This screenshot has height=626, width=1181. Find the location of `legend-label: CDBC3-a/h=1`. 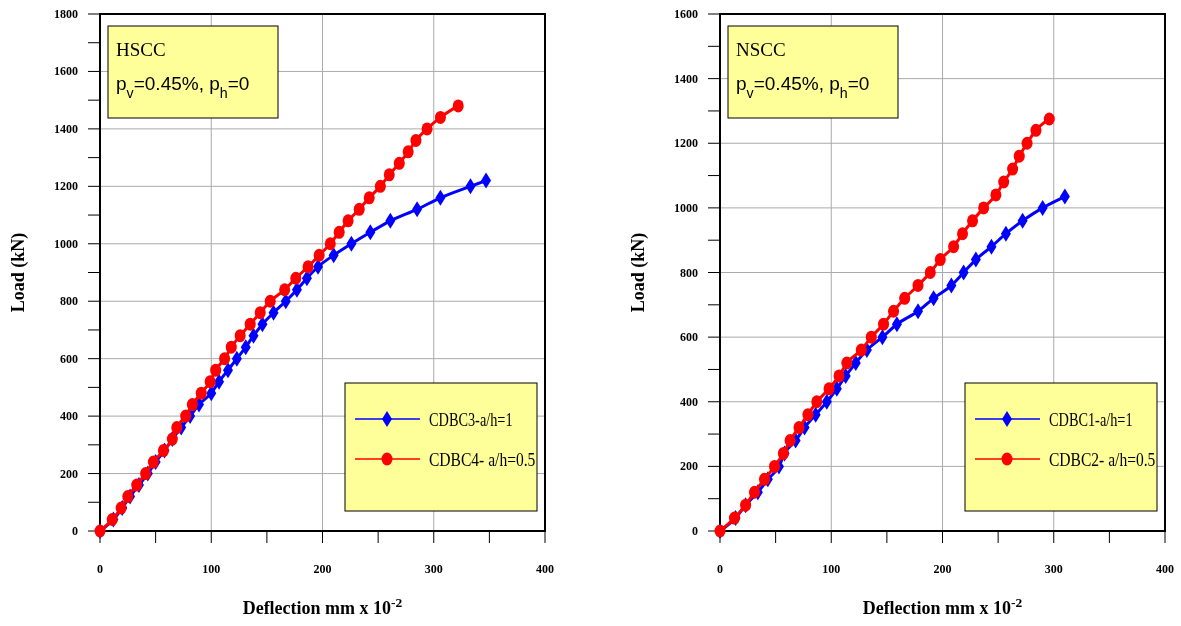

legend-label: CDBC3-a/h=1 is located at coordinates (482, 420).